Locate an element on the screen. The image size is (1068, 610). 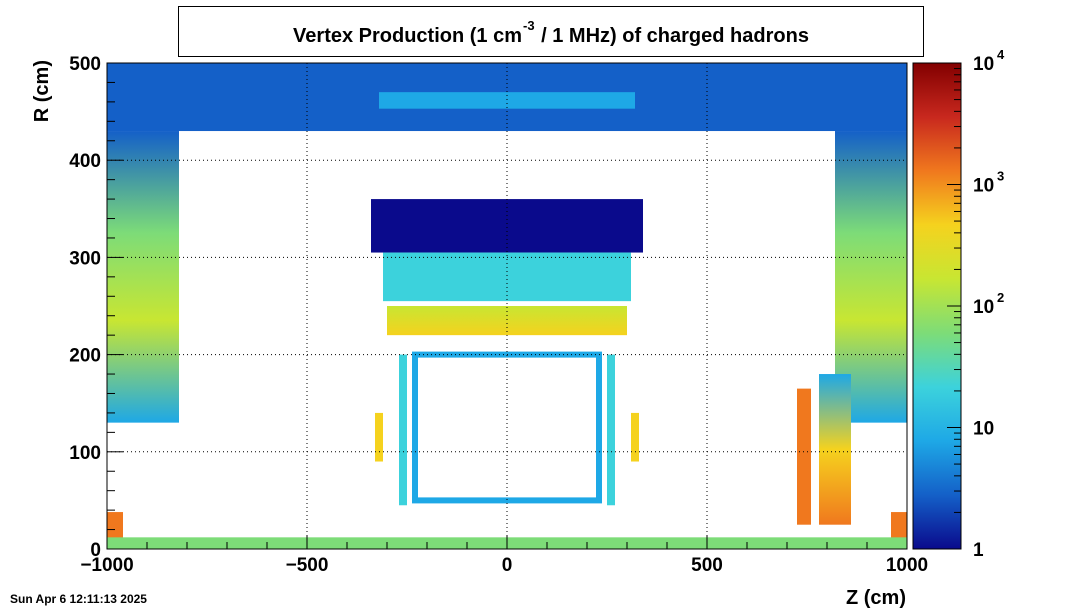
heatmap-region-calo-ring-right is located at coordinates (635, 437).